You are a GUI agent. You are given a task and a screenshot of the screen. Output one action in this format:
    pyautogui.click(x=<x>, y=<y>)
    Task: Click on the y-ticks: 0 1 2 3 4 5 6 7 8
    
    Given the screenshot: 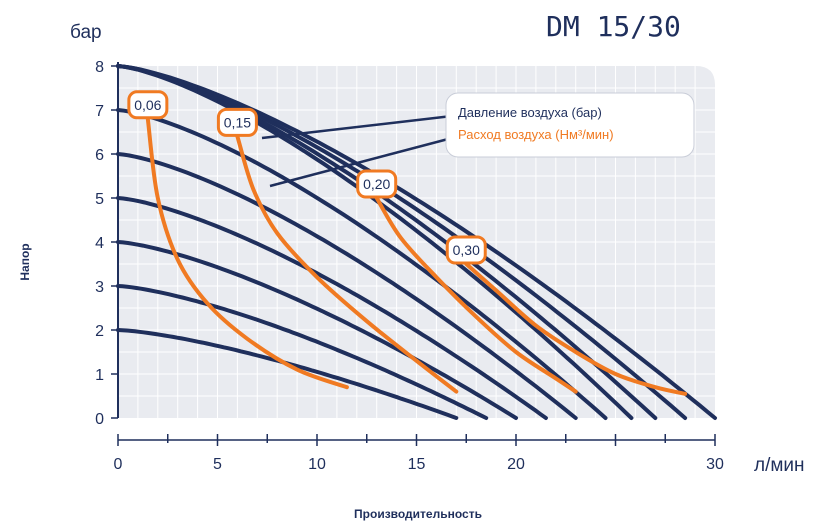 What is the action you would take?
    pyautogui.click(x=106, y=243)
    